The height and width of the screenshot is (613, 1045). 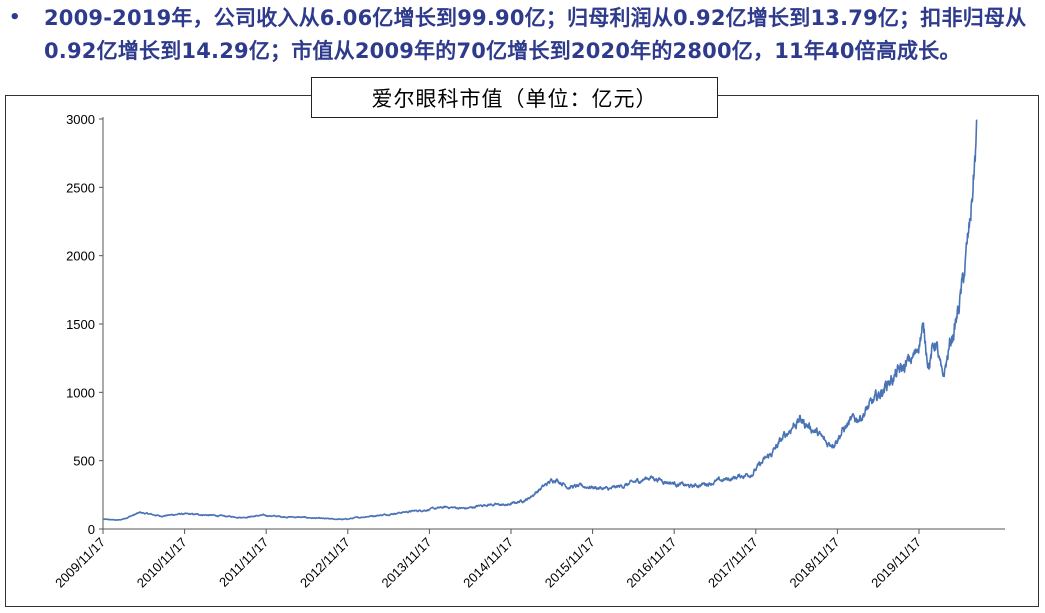 What do you see at coordinates (80, 324) in the screenshot?
I see `y-tick-label: 1500` at bounding box center [80, 324].